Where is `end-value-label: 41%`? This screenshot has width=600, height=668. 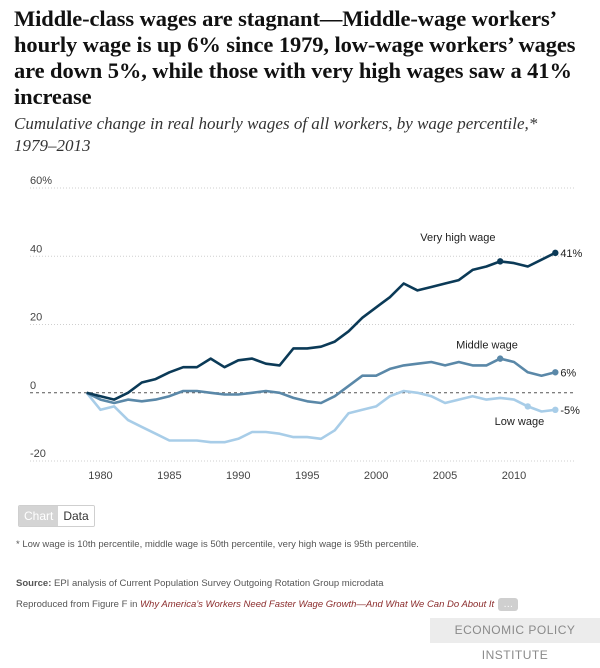
end-value-label: 41% is located at coordinates (571, 254).